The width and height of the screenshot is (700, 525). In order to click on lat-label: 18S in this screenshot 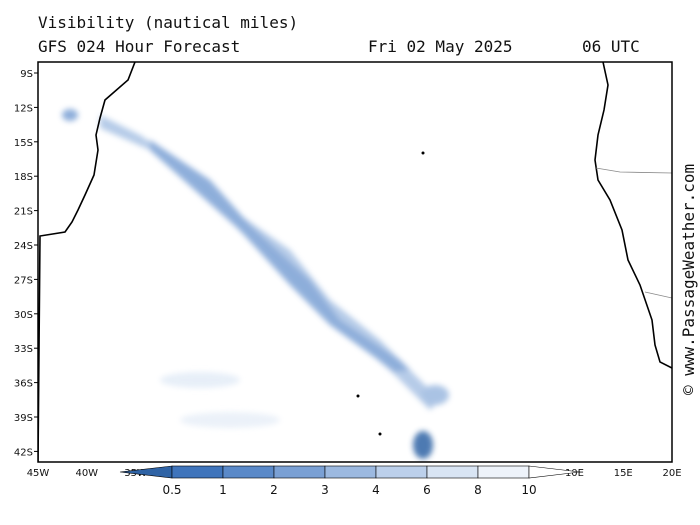, I will do `click(23, 177)`.